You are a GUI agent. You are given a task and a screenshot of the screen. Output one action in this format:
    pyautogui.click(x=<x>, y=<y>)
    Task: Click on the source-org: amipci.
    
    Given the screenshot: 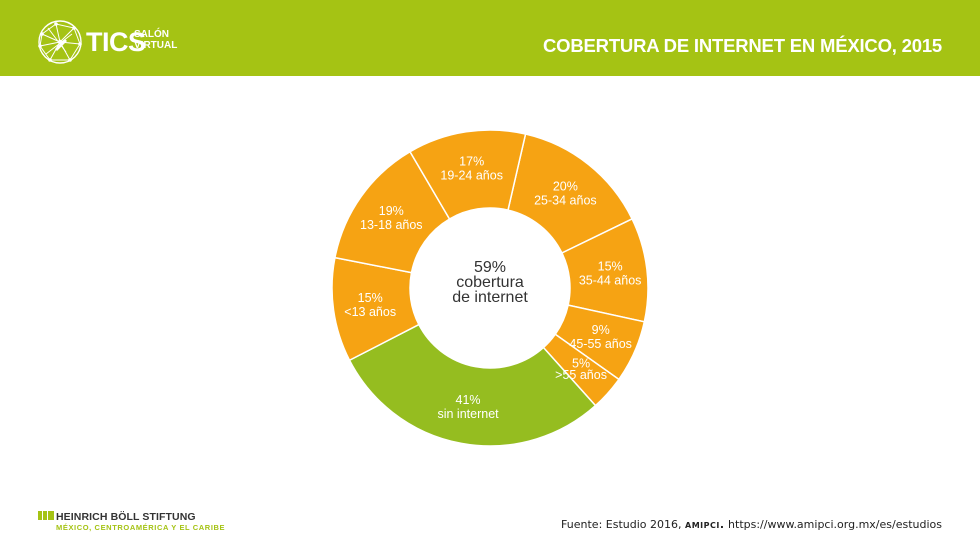 What is the action you would take?
    pyautogui.click(x=705, y=524)
    